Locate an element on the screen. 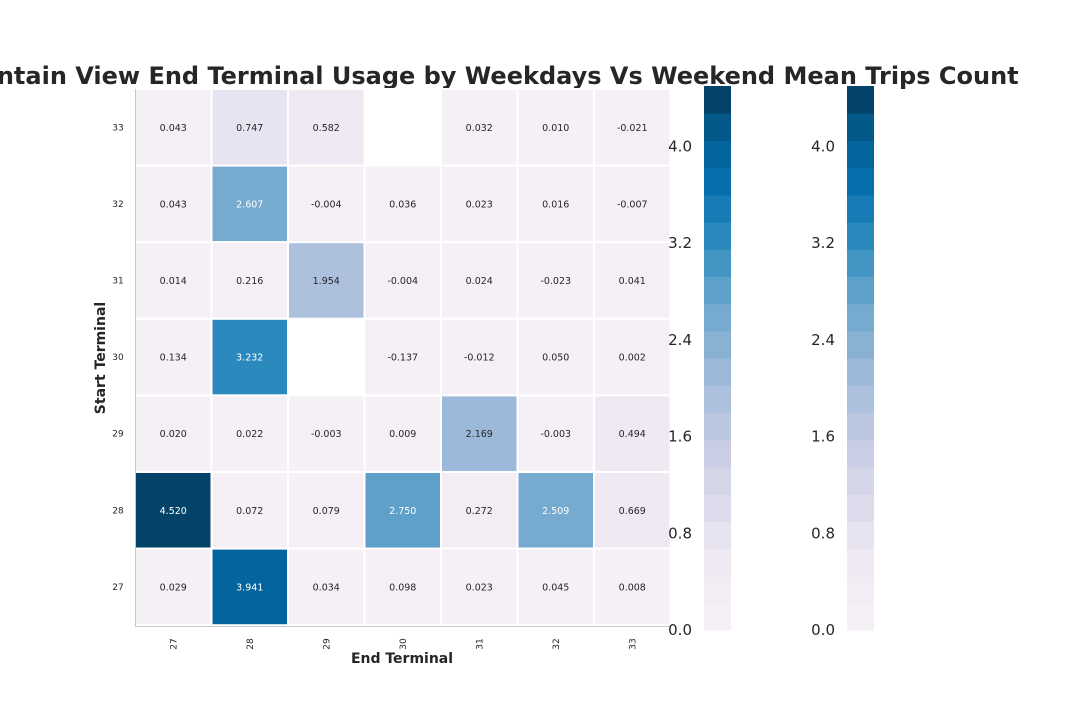 Image resolution: width=1080 pixels, height=720 pixels. colorbar-2: 0.0 0.8 1.6 2.4 3.2 4.0 is located at coordinates (842, 362).